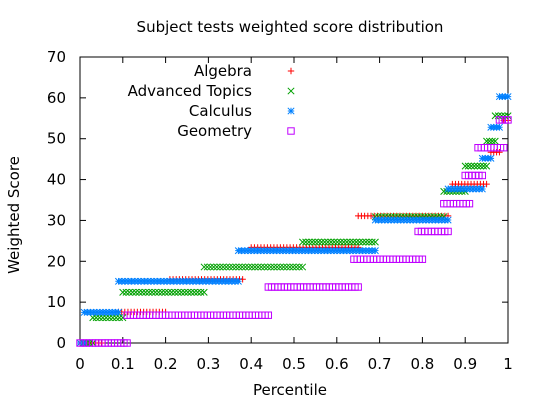 The height and width of the screenshot is (410, 540). Describe the element at coordinates (56, 98) in the screenshot. I see `y-tick-label: 60` at that location.